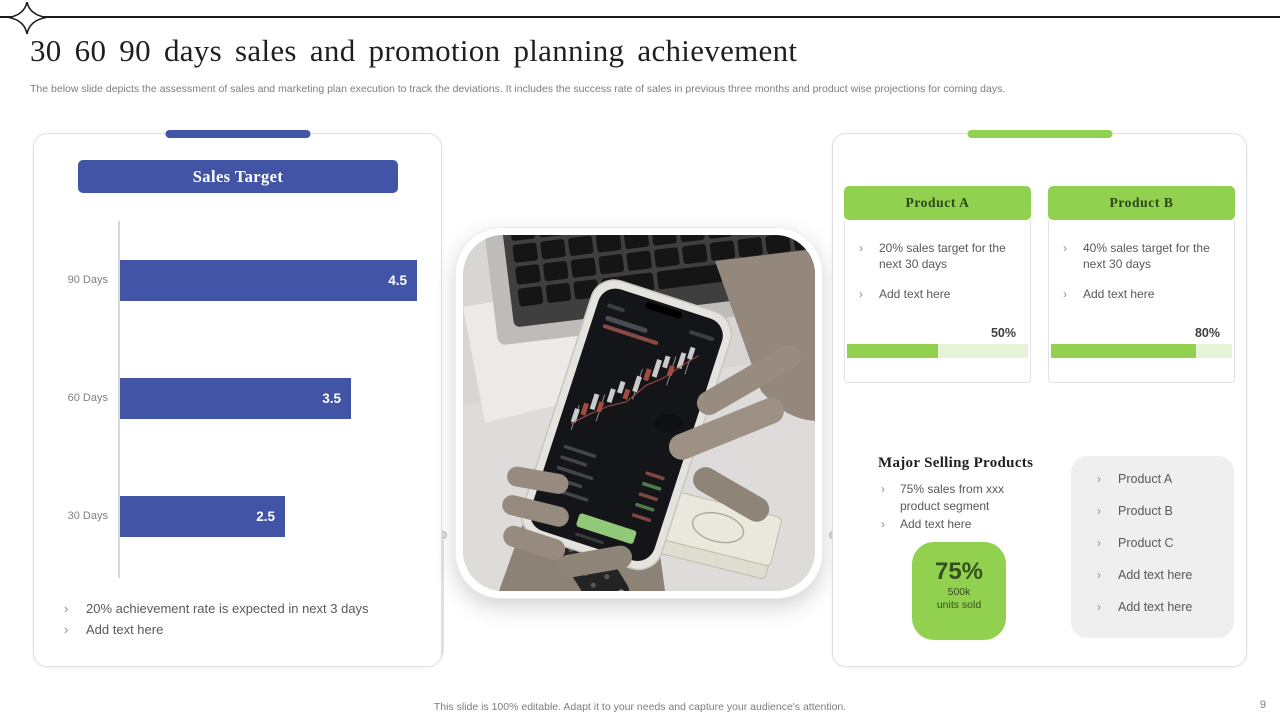  What do you see at coordinates (265, 516) in the screenshot?
I see `bar-value-label: 2.5` at bounding box center [265, 516].